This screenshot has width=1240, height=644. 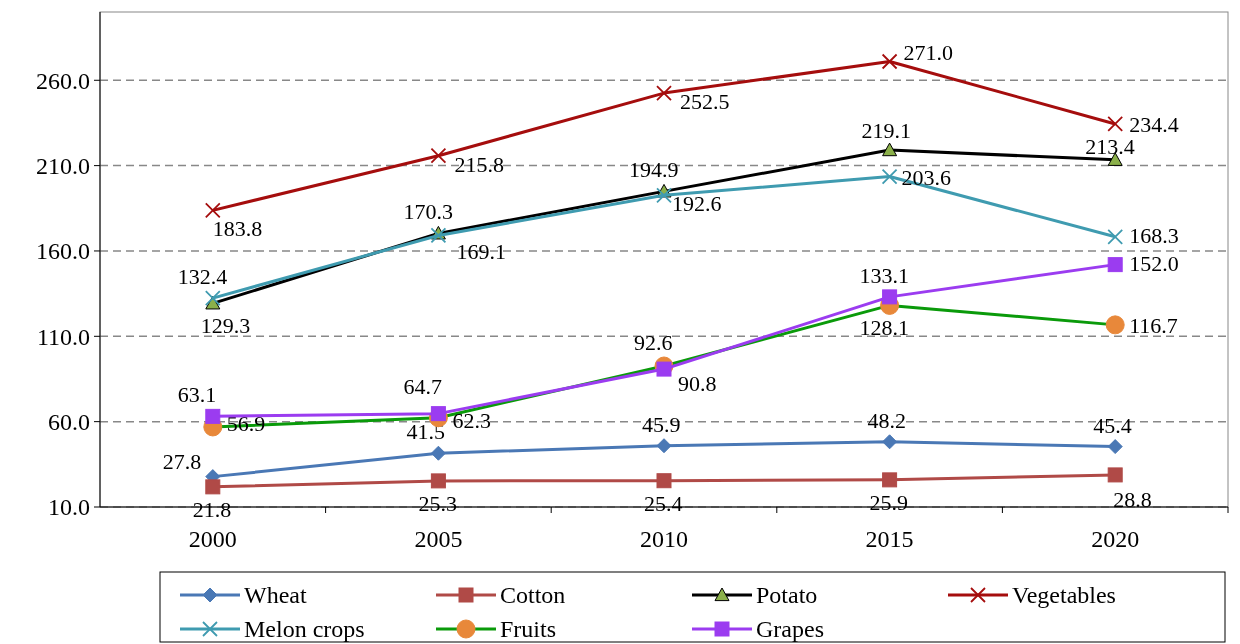 I want to click on data-label: 128.1, so click(x=884, y=328).